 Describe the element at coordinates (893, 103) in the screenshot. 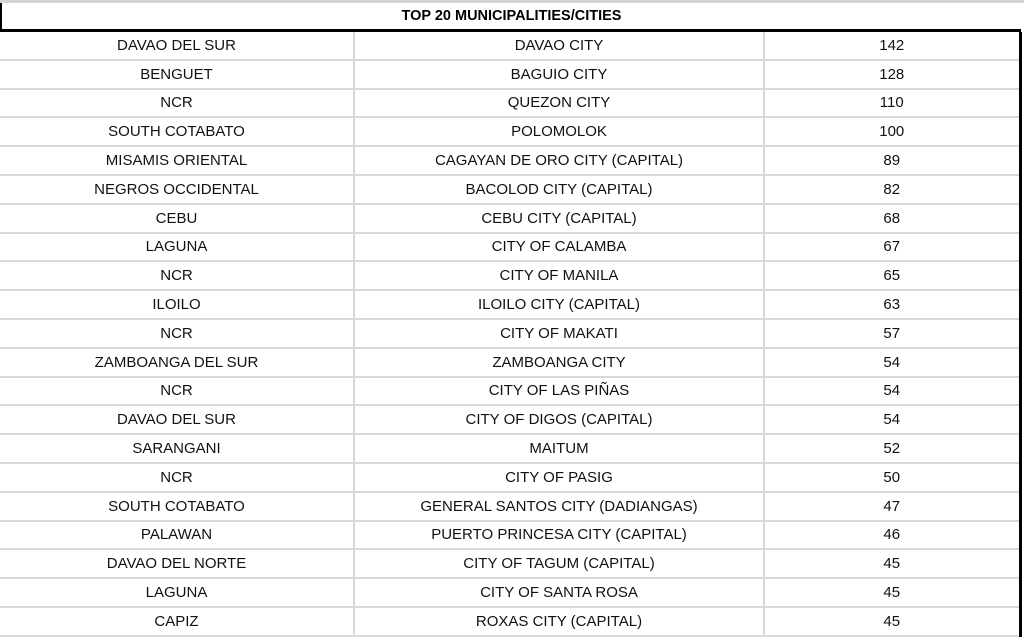

I see `count-cell: 110` at that location.